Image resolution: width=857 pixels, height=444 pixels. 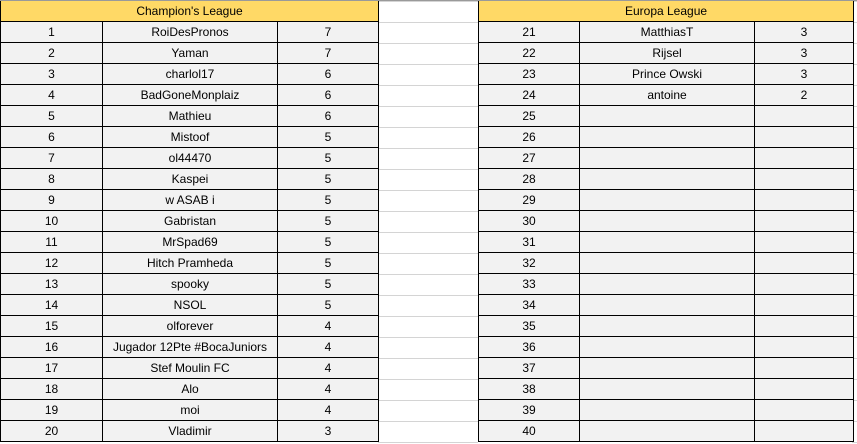 I want to click on cell-rank: 27, so click(x=529, y=158).